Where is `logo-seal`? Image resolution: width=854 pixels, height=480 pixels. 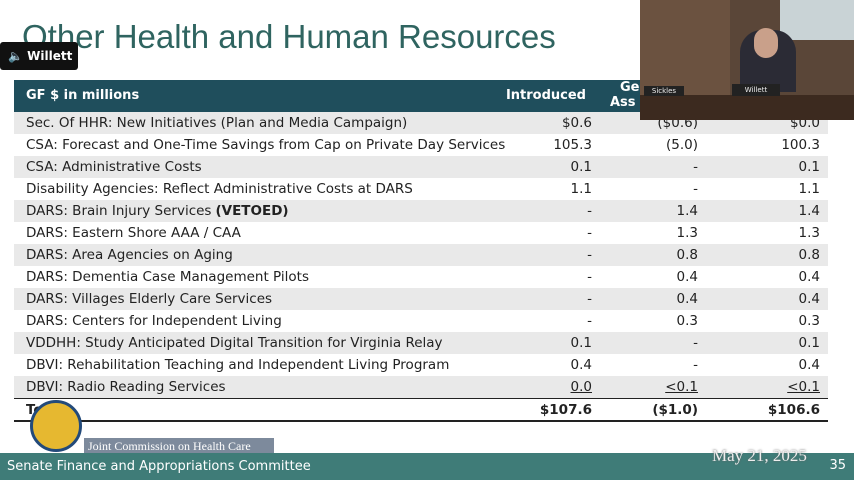 logo-seal is located at coordinates (56, 426).